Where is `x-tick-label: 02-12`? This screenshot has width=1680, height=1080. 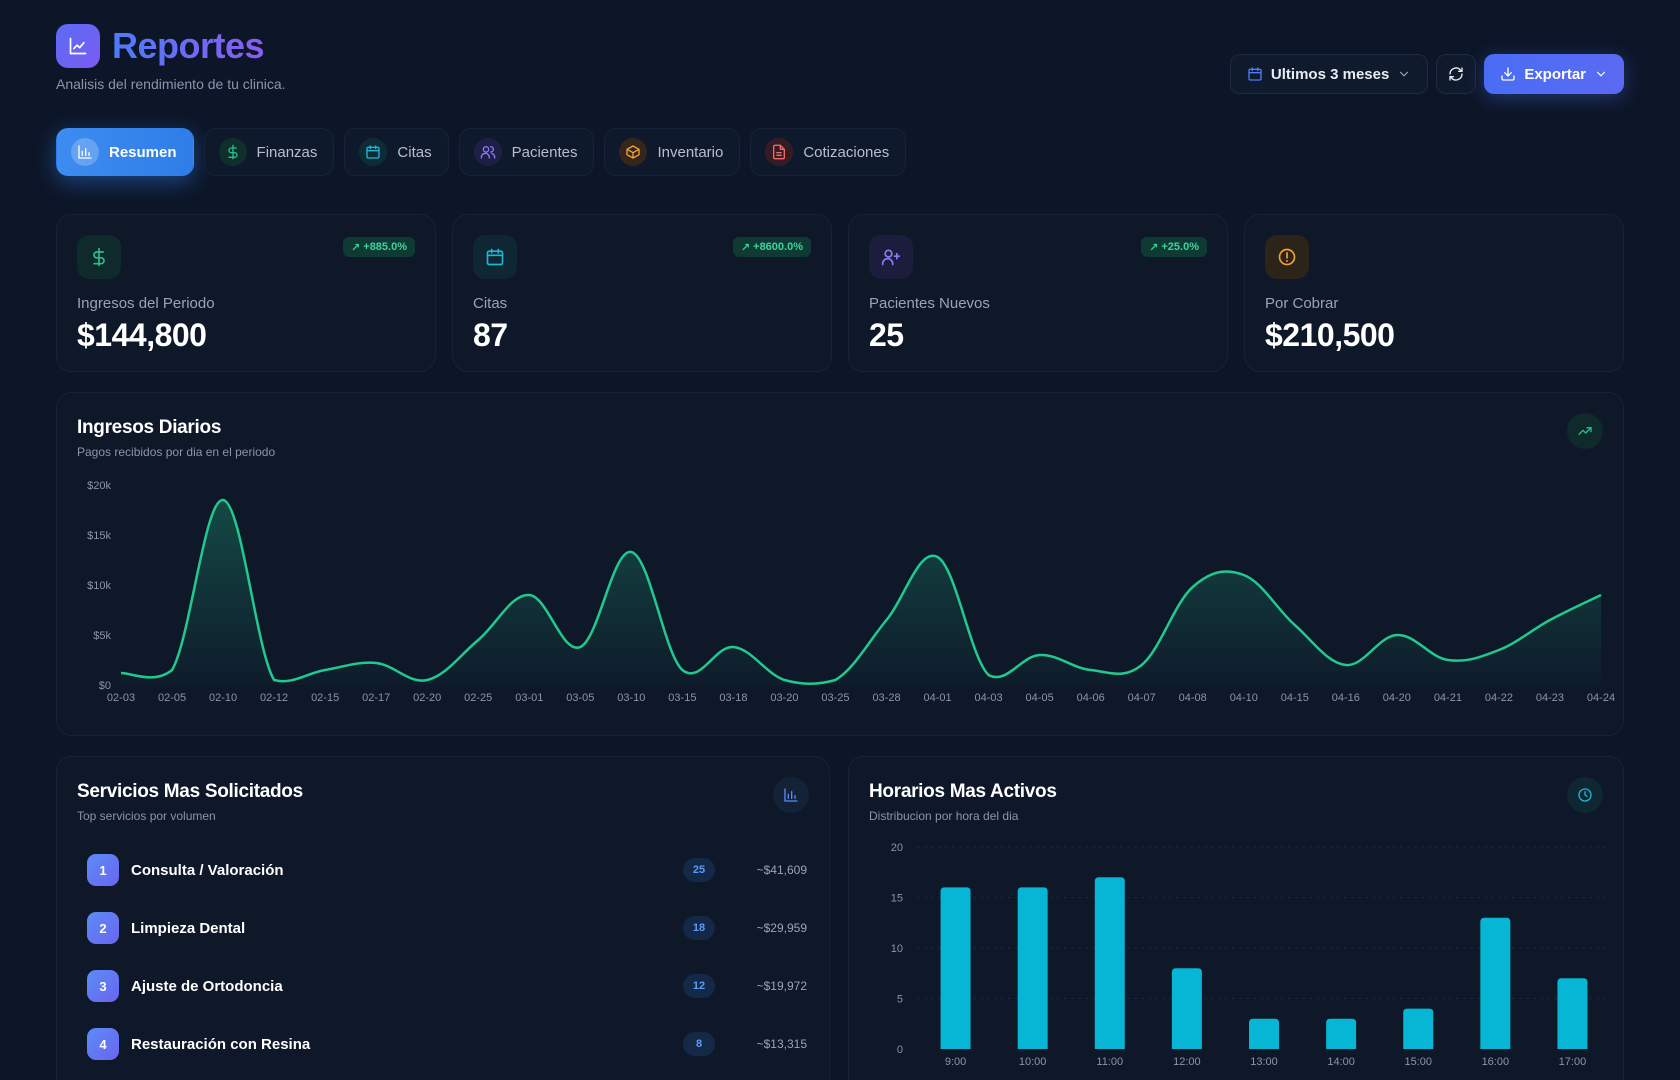
x-tick-label: 02-12 is located at coordinates (274, 698).